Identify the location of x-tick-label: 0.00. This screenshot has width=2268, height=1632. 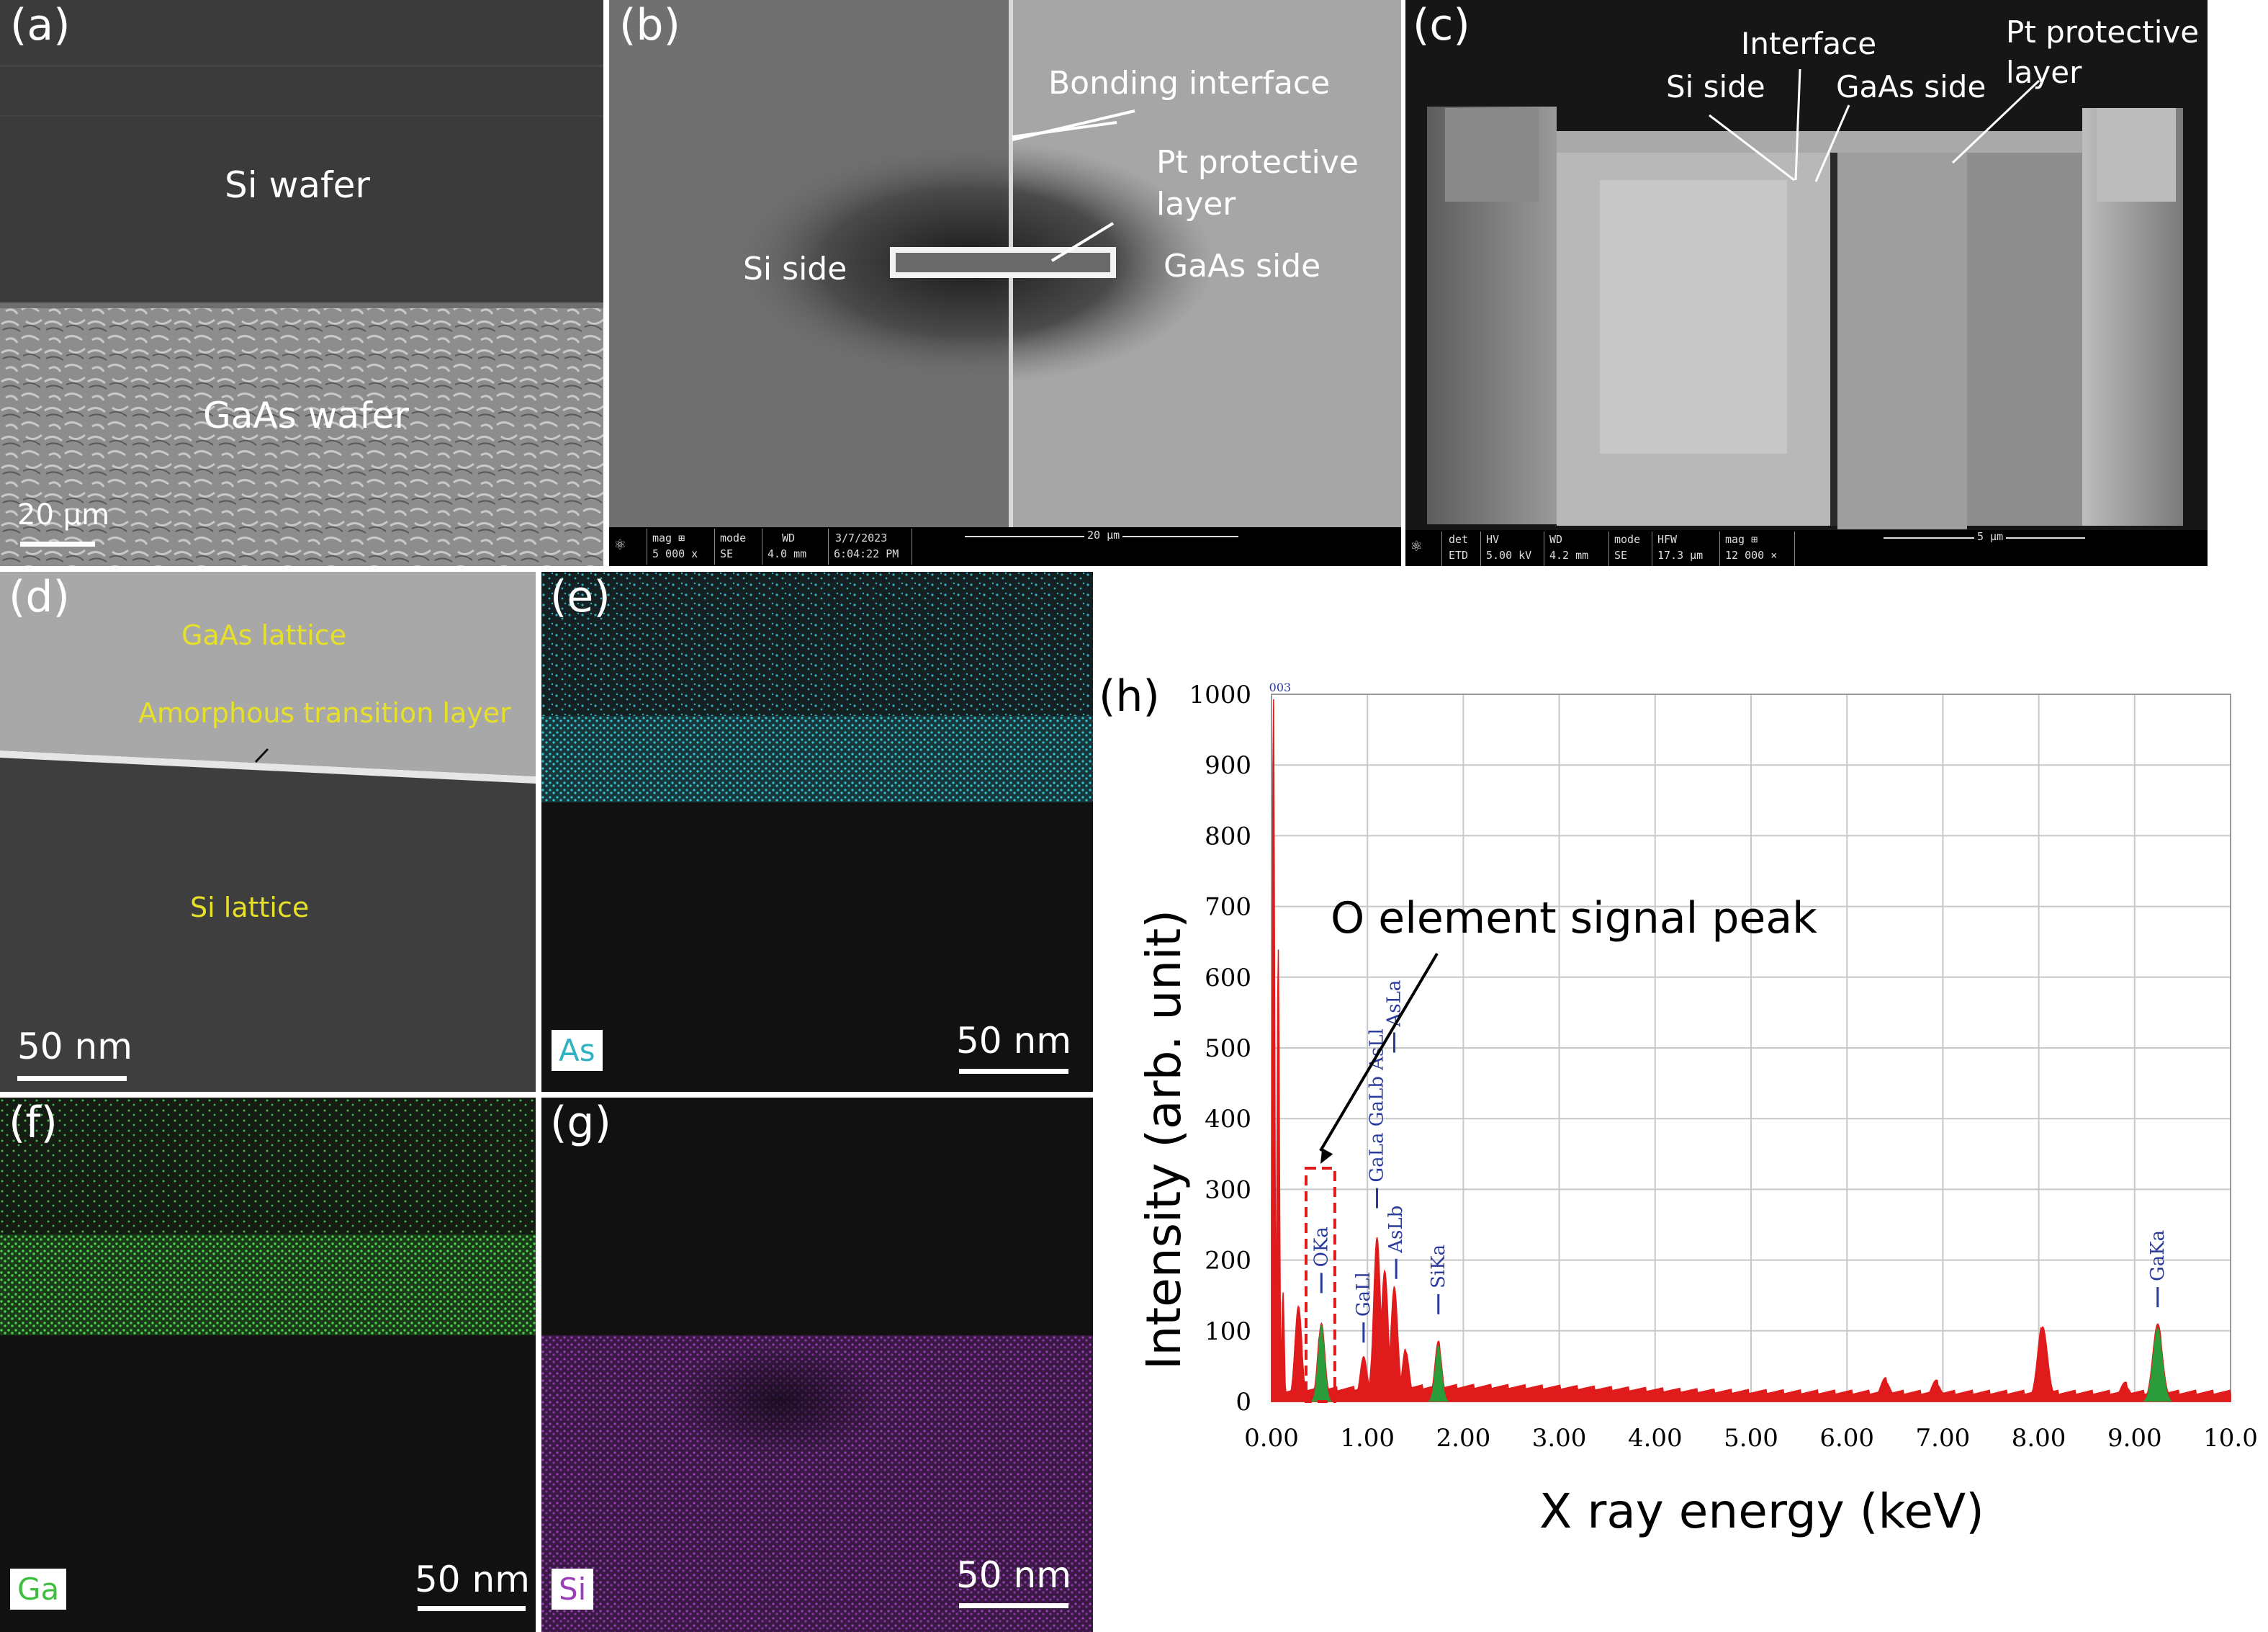
(1271, 1438).